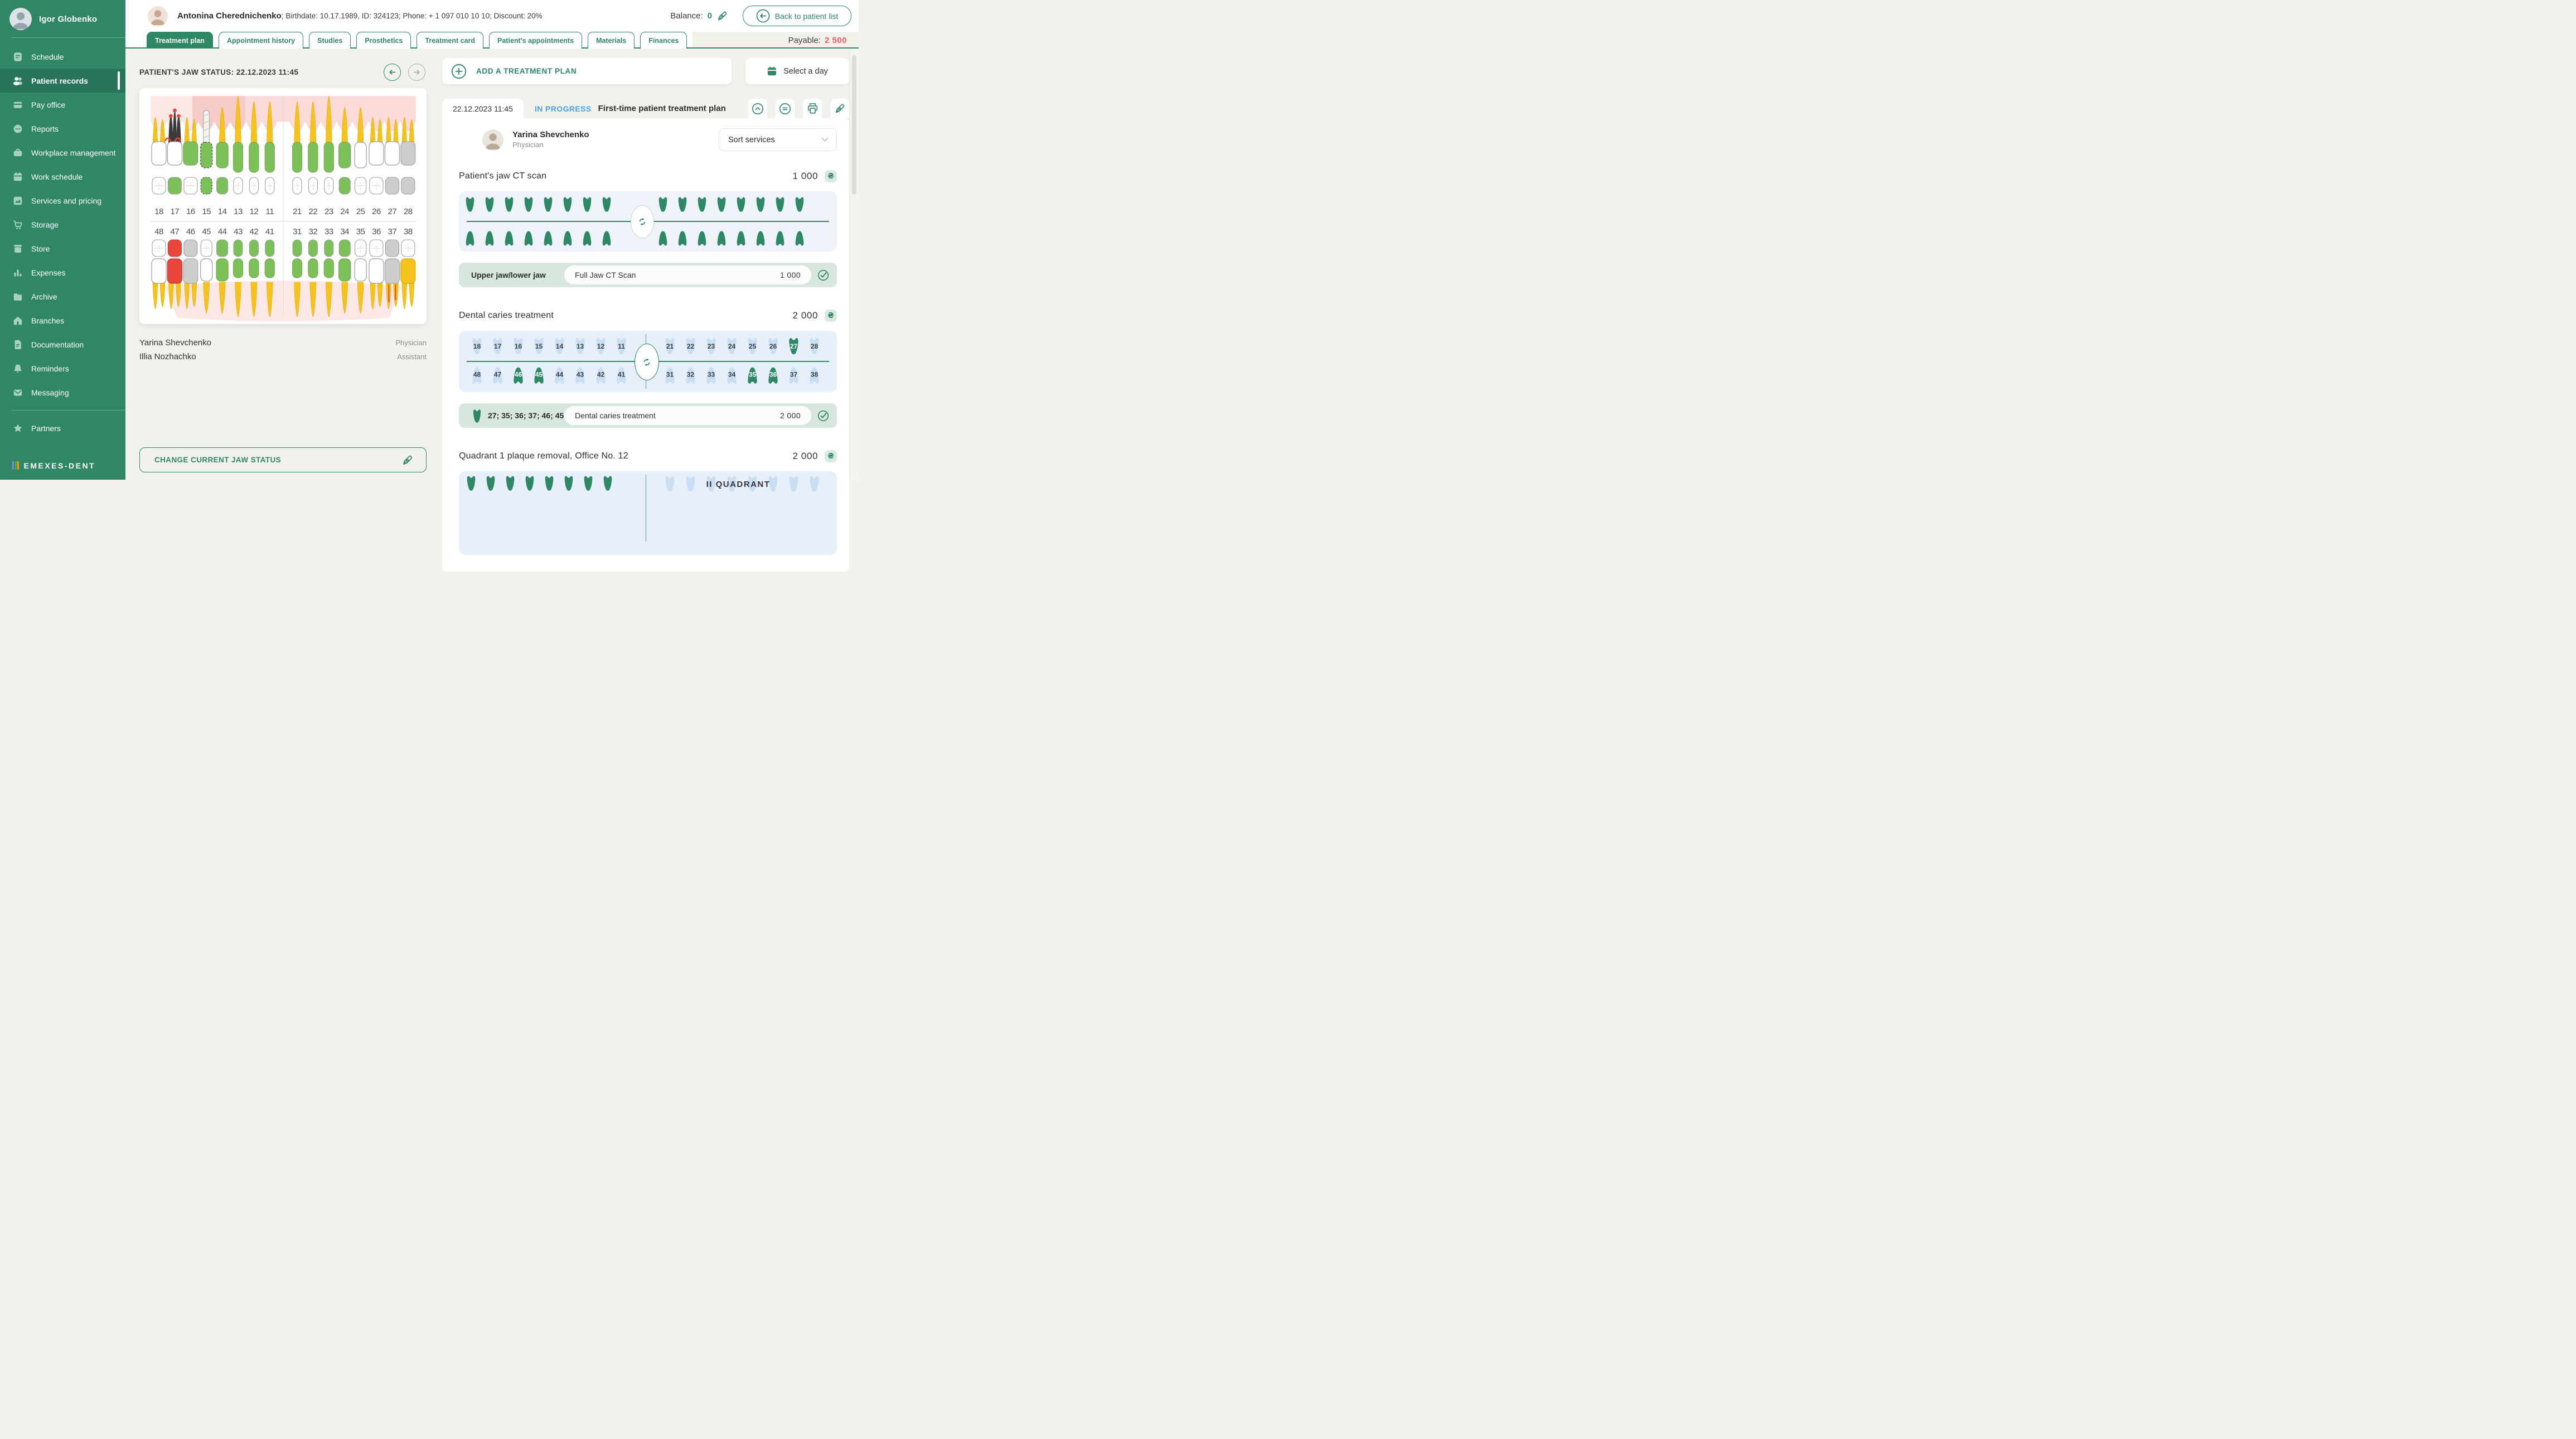 The image size is (2576, 1439). Describe the element at coordinates (773, 345) in the screenshot. I see `tooth-chip-26: 26` at that location.